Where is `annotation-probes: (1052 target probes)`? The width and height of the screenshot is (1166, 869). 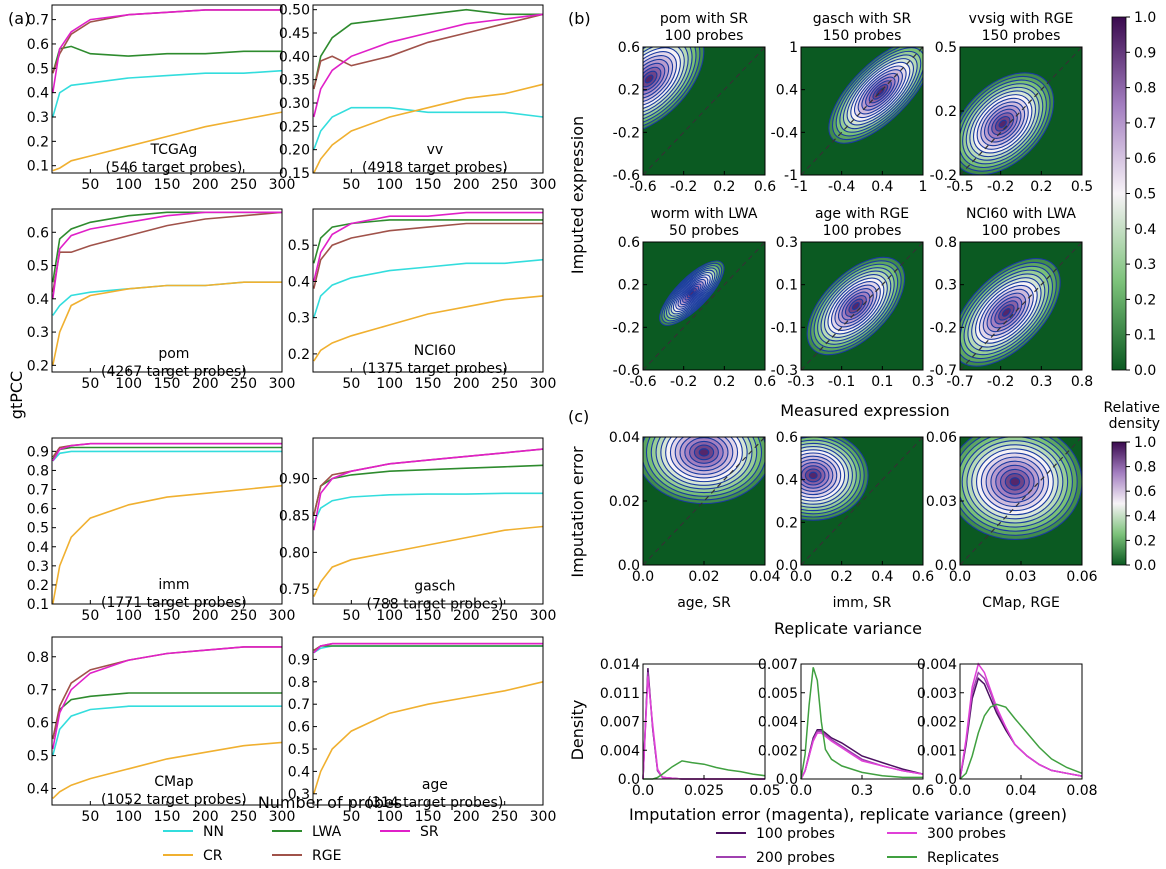 annotation-probes: (1052 target probes) is located at coordinates (174, 800).